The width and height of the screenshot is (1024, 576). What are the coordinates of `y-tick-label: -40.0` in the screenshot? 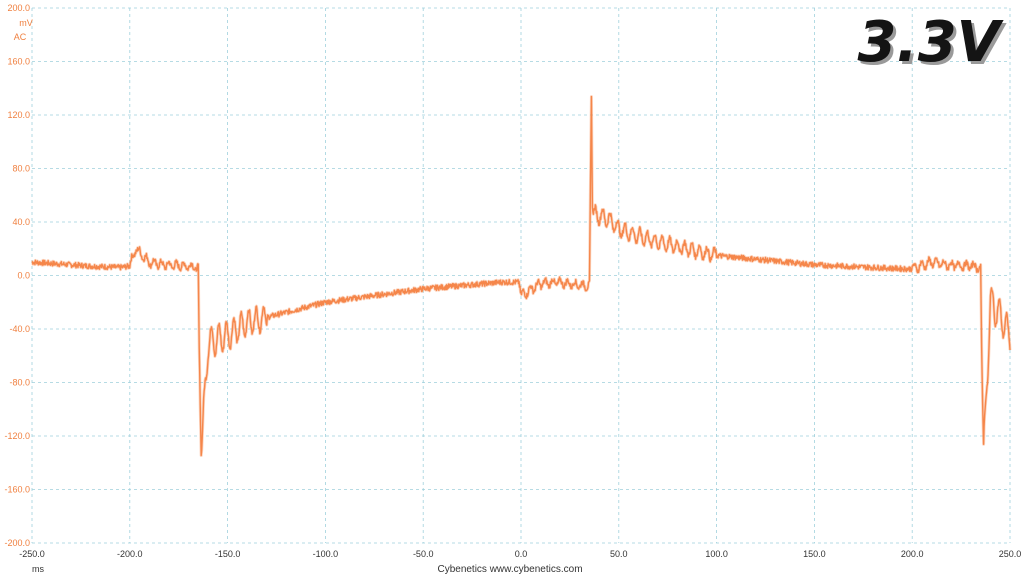 It's located at (19, 329).